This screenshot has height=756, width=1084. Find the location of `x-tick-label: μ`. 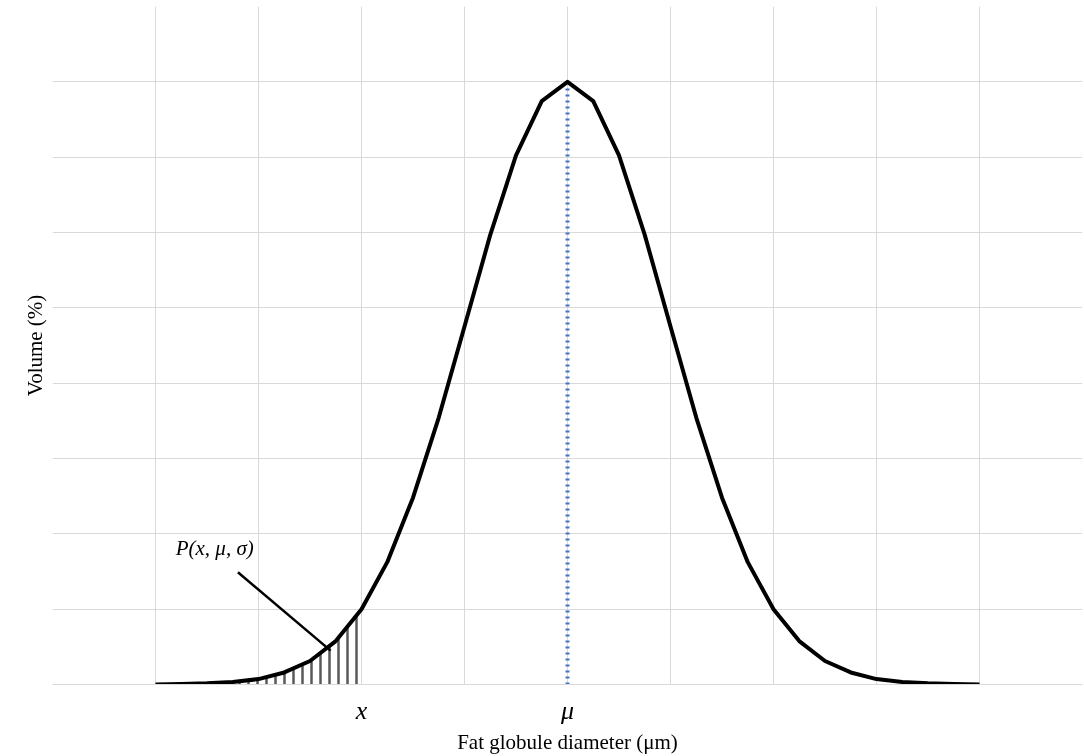

x-tick-label: μ is located at coordinates (567, 710).